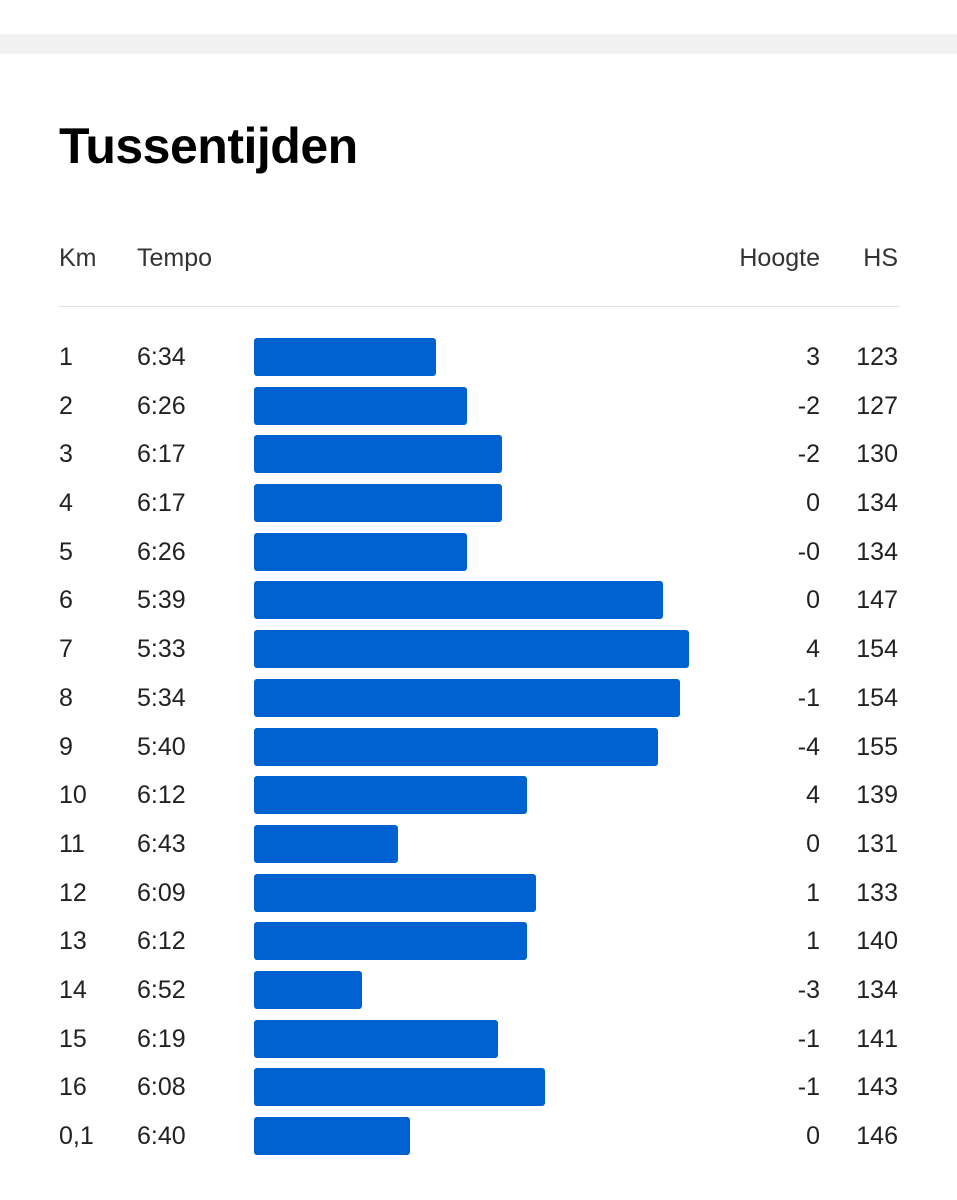  What do you see at coordinates (808, 746) in the screenshot?
I see `split-hoogte: -4` at bounding box center [808, 746].